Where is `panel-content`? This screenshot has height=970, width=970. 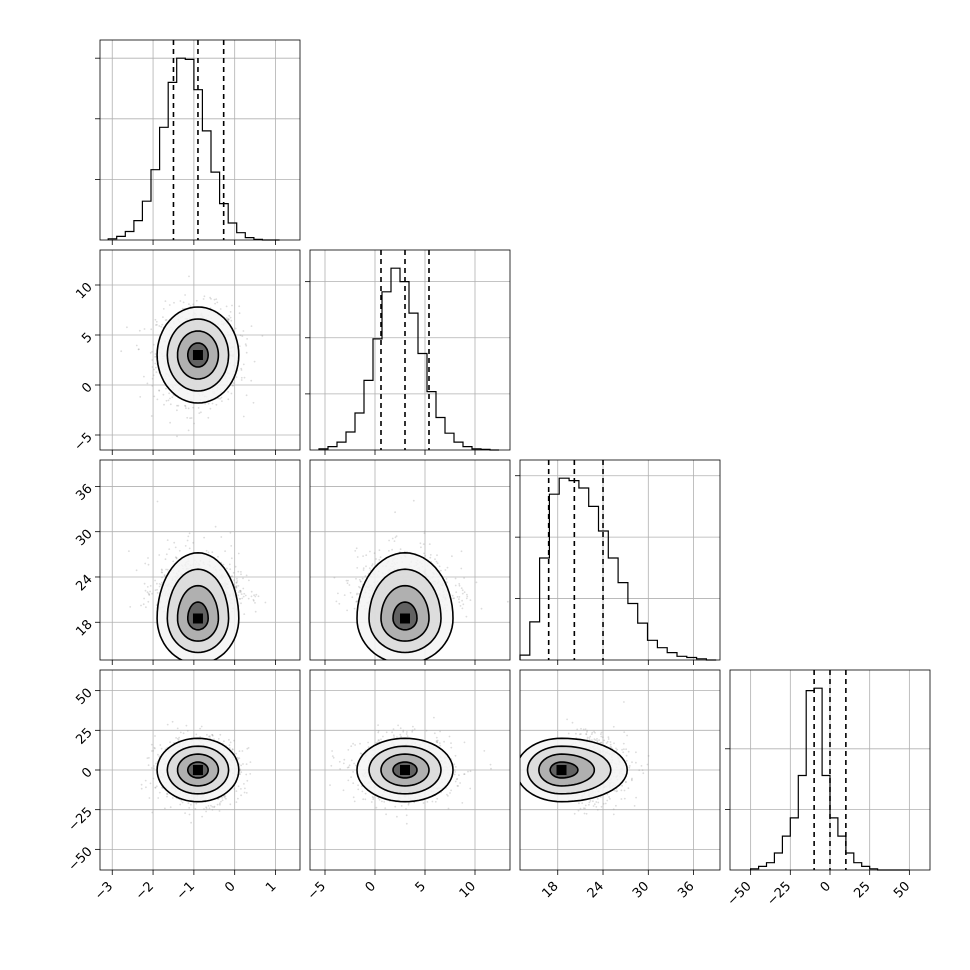 panel-content is located at coordinates (410, 770).